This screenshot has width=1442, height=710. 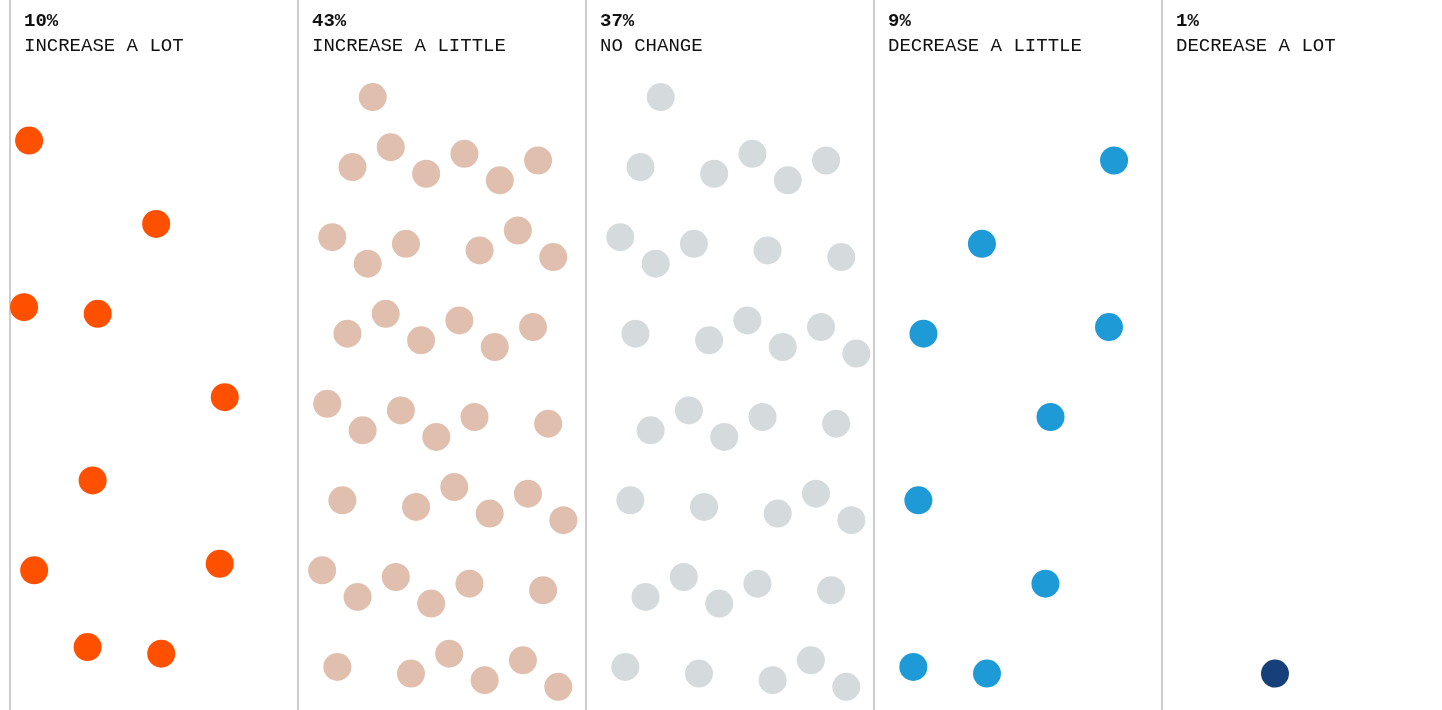 I want to click on category-label: DECREASE A LOT, so click(x=1256, y=45).